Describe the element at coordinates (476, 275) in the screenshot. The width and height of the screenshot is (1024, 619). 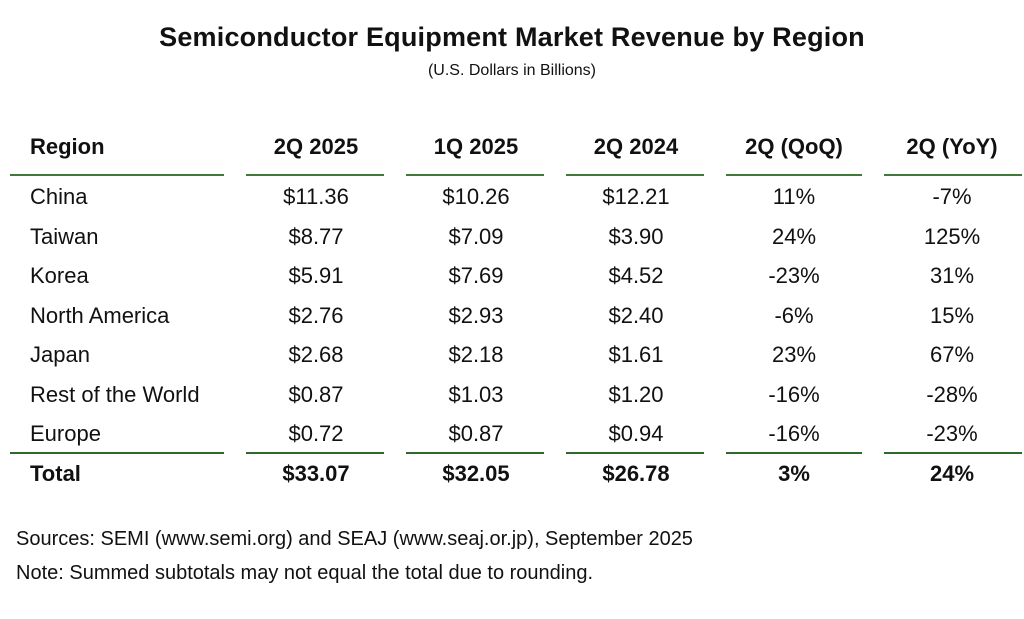
I see `table-cell: $7.69` at that location.